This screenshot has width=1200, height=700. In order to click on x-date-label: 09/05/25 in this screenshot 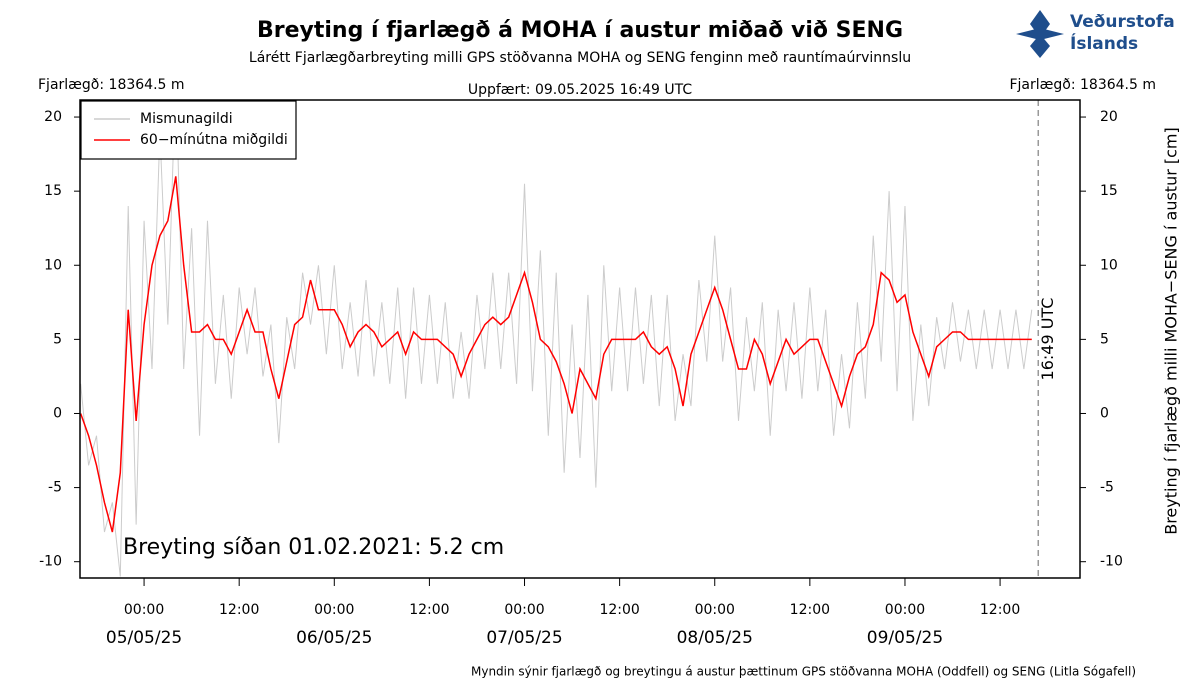, I will do `click(905, 638)`.